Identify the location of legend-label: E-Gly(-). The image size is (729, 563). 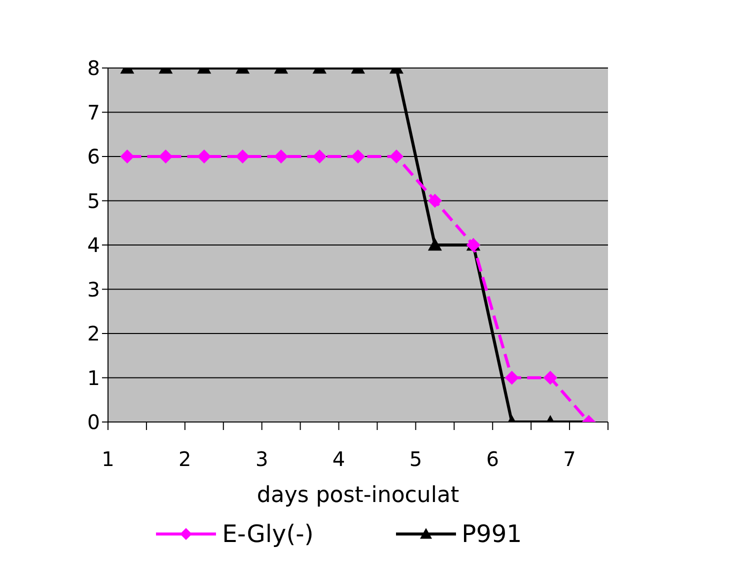
(268, 534).